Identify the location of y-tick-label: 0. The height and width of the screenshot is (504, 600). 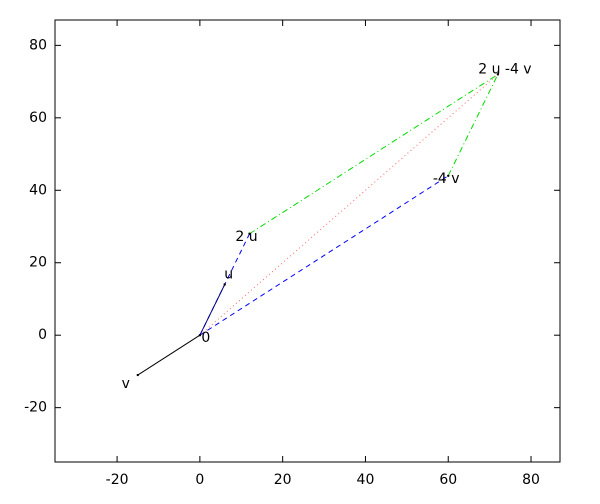
(42, 335).